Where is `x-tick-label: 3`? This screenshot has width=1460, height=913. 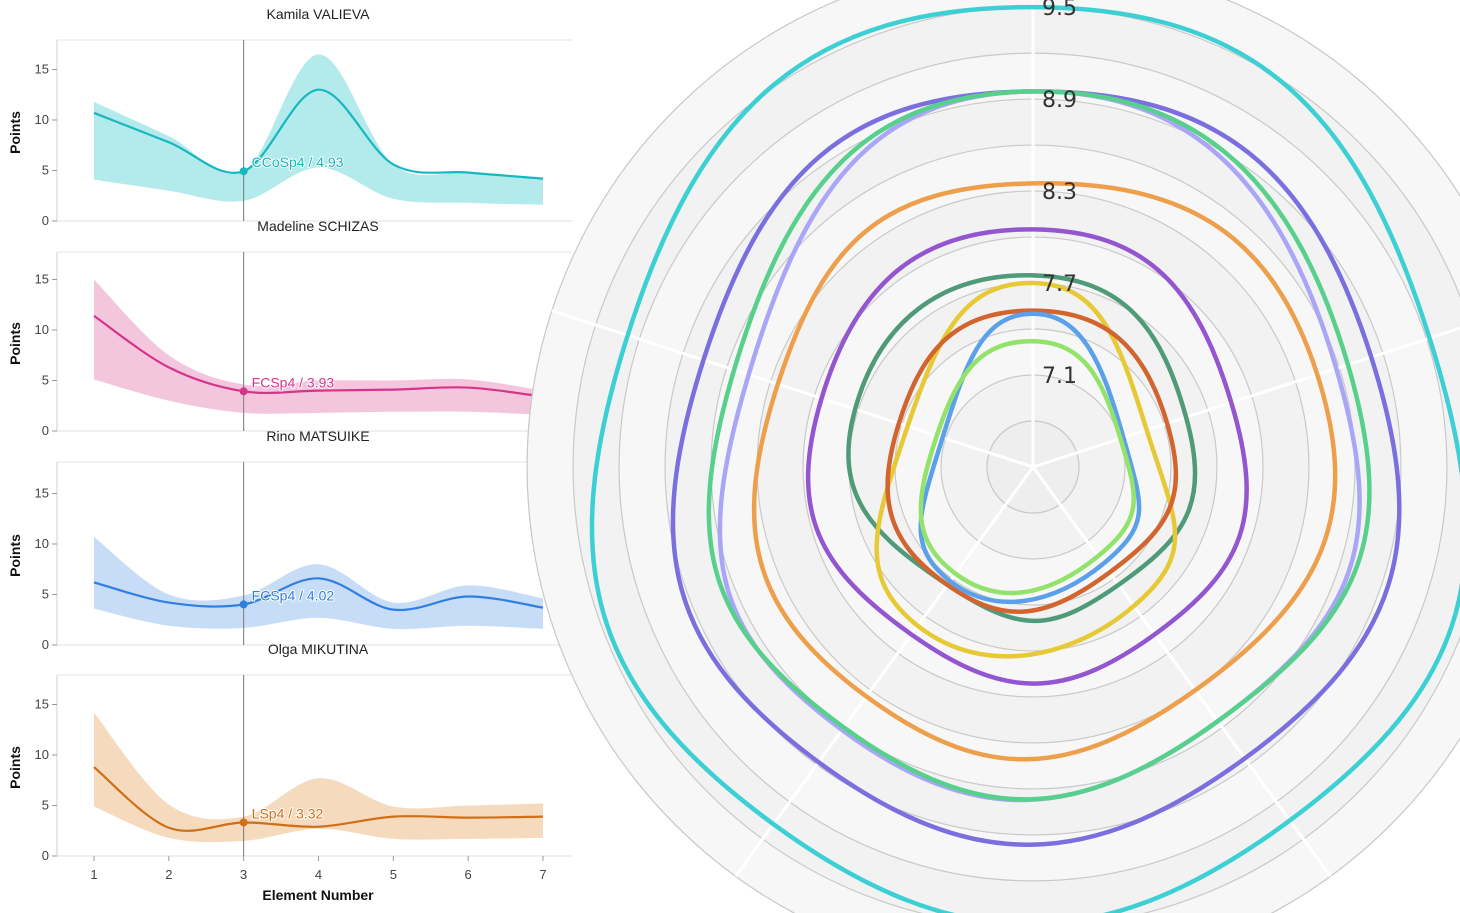 x-tick-label: 3 is located at coordinates (243, 874).